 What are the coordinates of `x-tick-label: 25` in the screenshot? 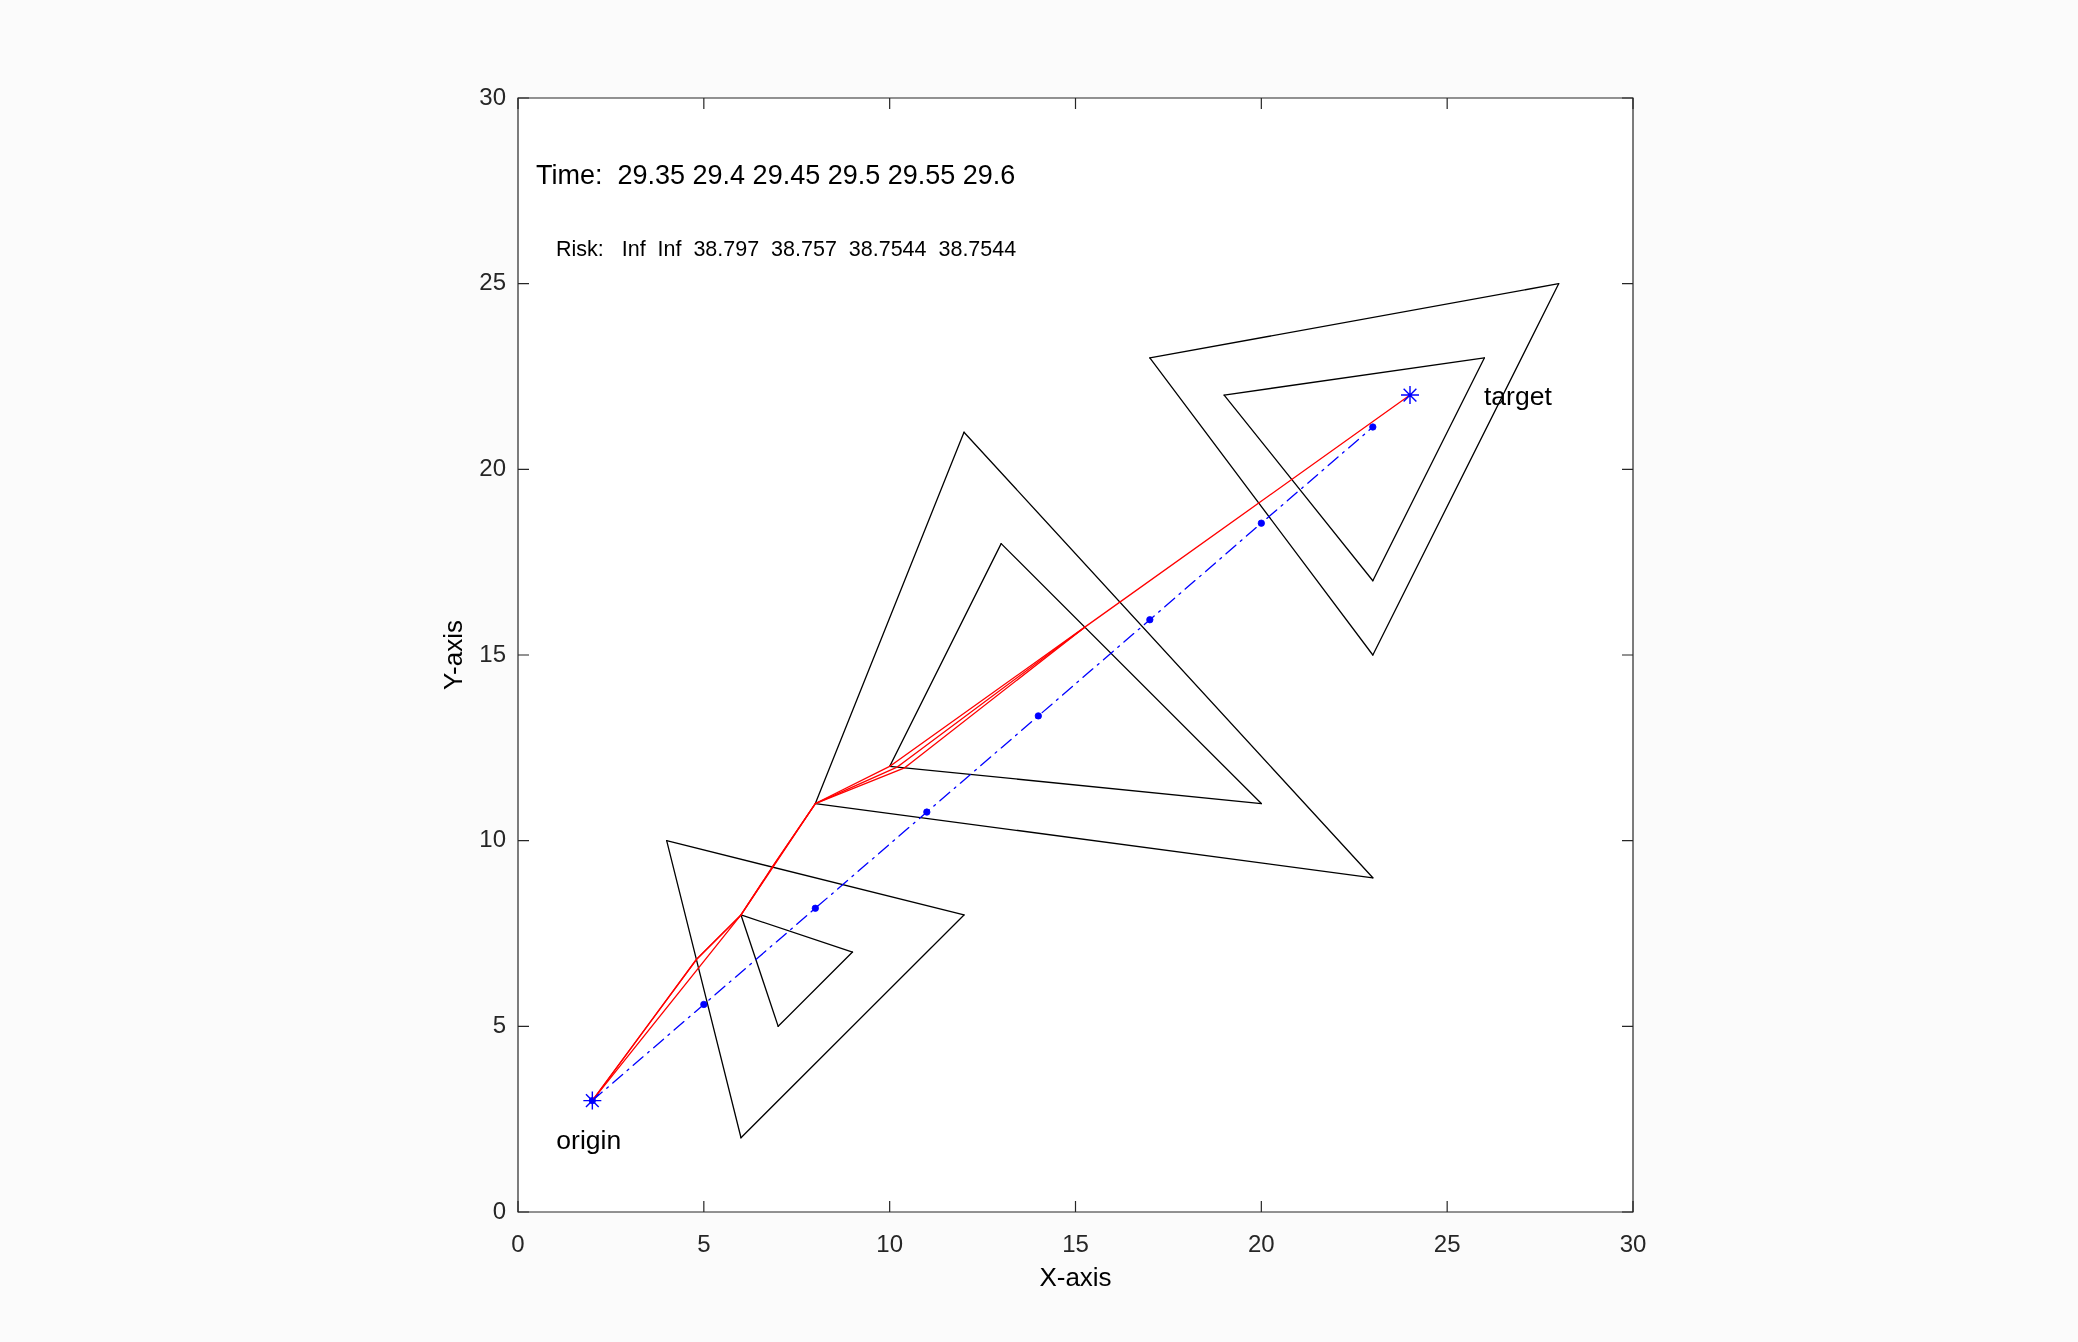 It's located at (1447, 1244).